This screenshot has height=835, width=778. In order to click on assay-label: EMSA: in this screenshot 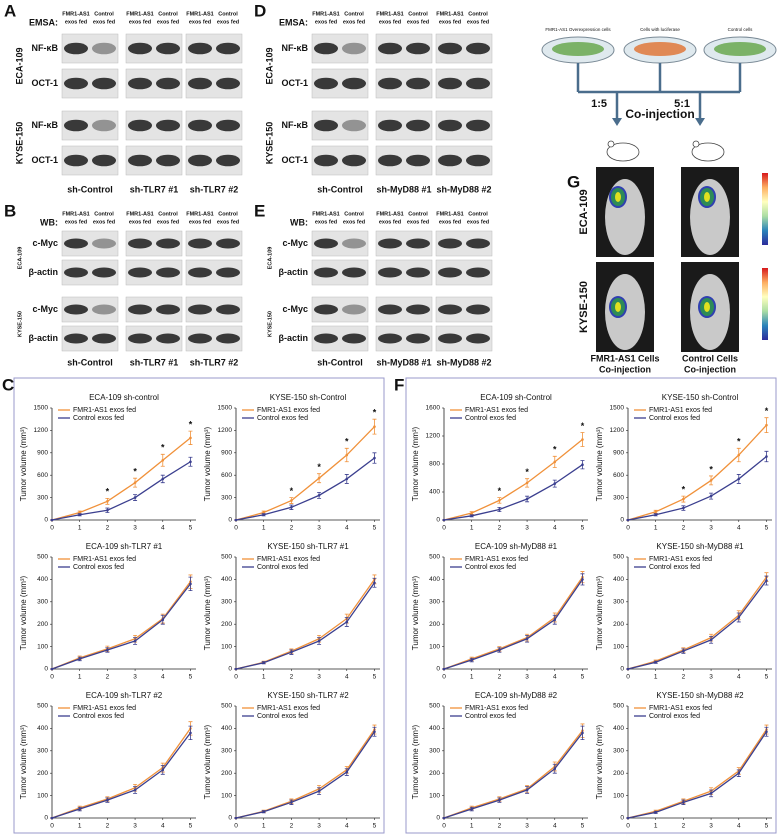, I will do `click(43, 22)`.